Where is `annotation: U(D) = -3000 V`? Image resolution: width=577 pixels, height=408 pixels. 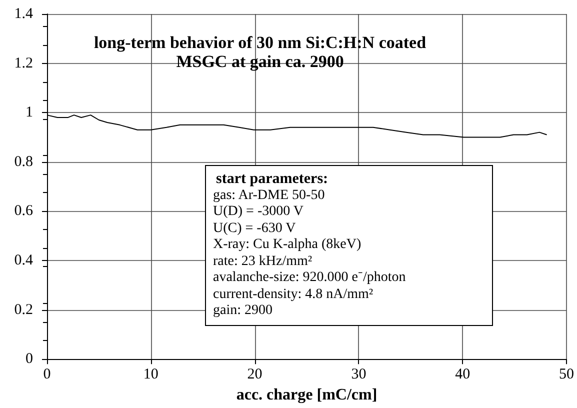 annotation: U(D) = -3000 V is located at coordinates (258, 212).